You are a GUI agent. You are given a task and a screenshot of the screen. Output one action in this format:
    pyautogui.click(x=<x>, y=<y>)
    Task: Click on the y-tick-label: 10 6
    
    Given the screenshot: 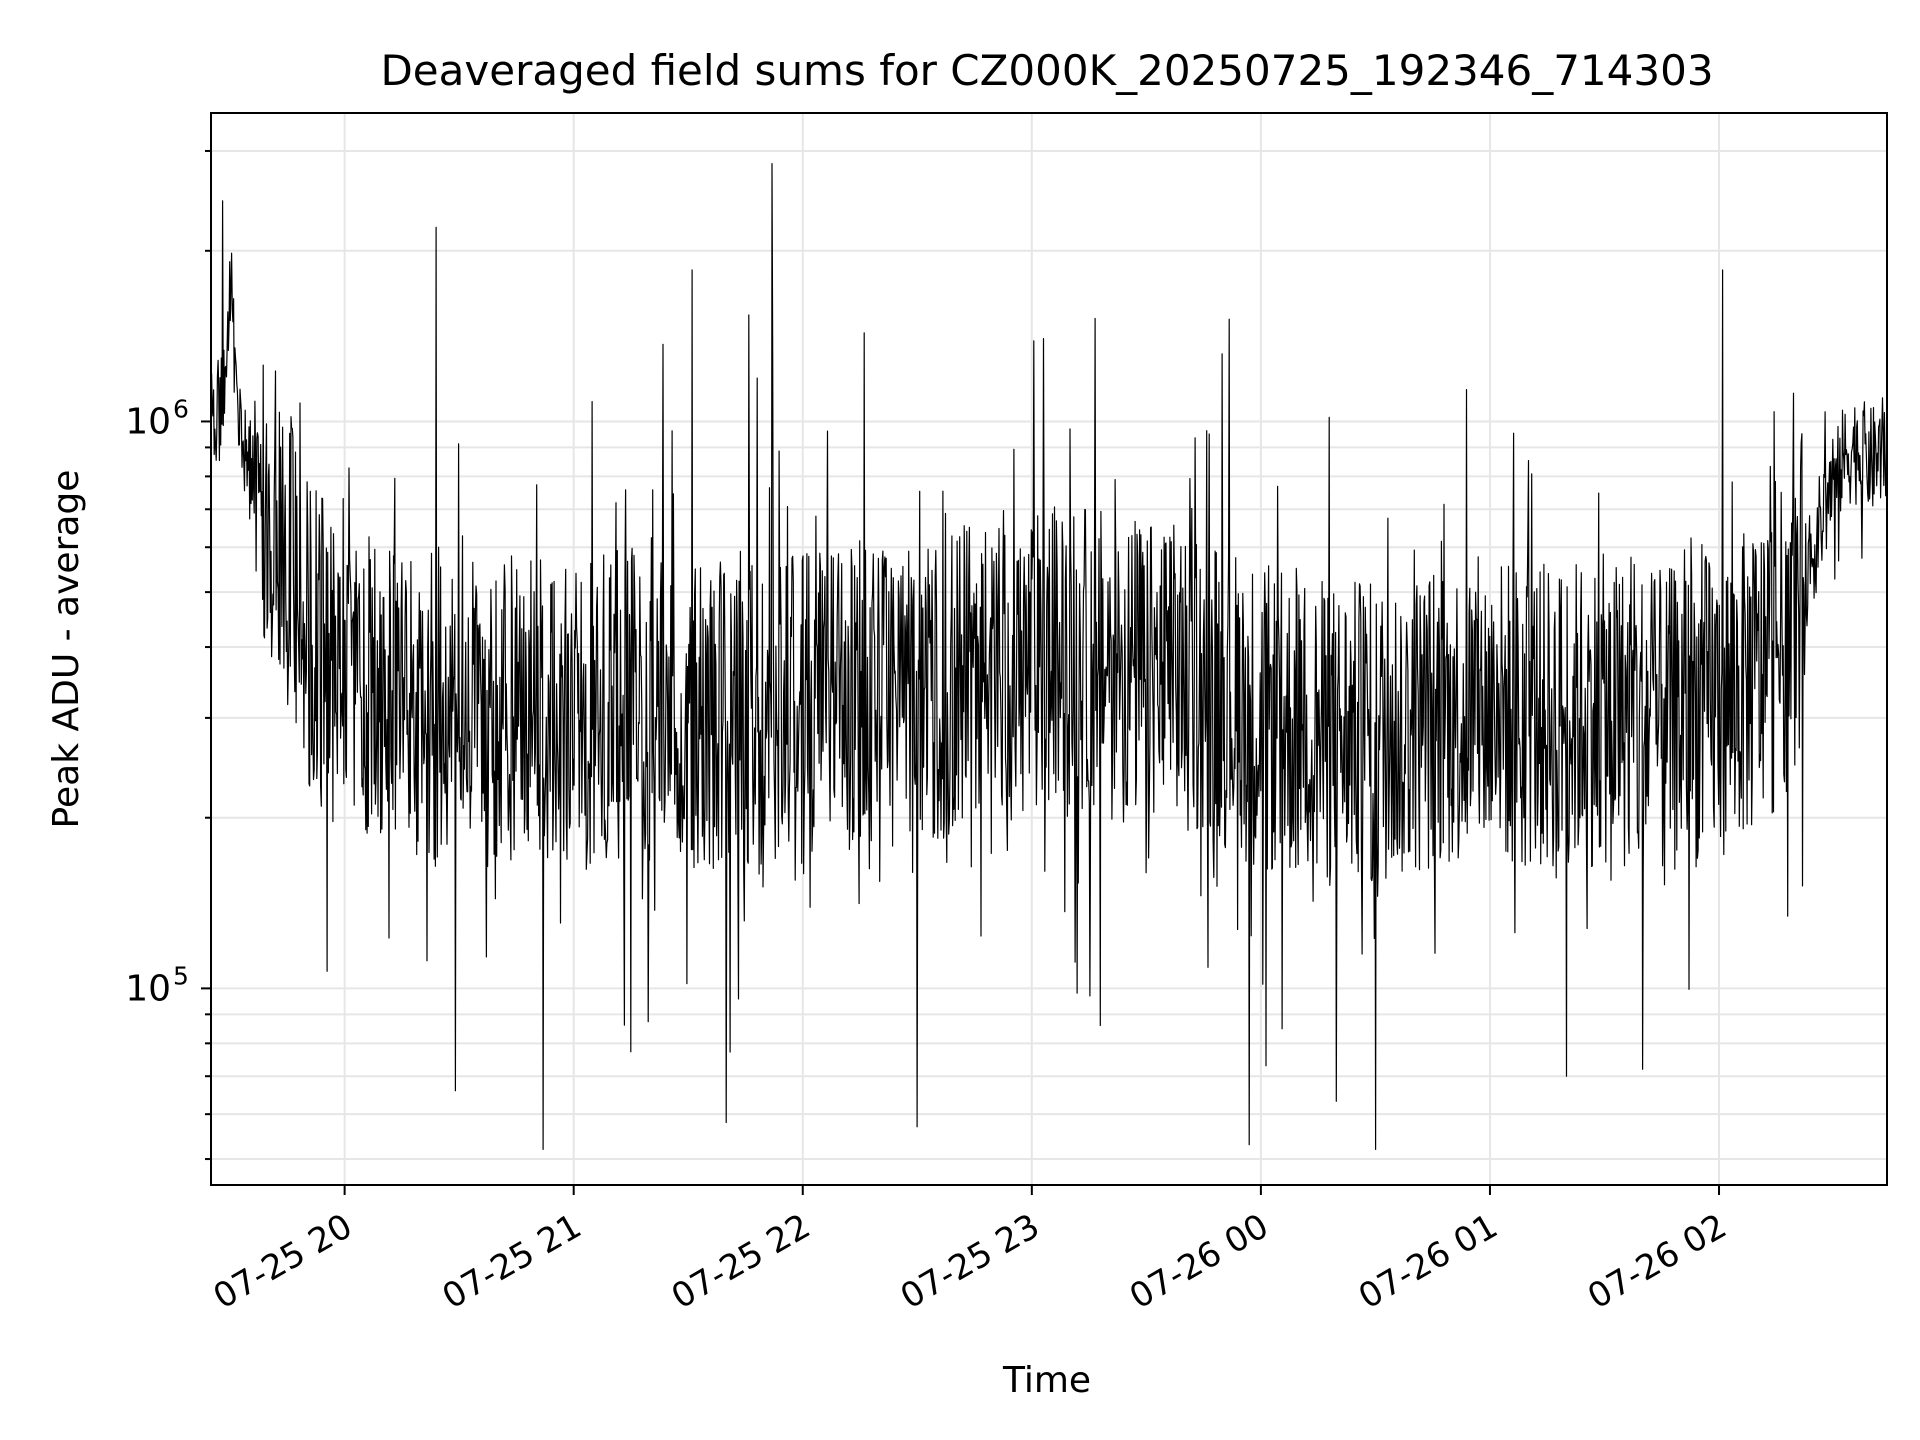 What is the action you would take?
    pyautogui.click(x=157, y=418)
    